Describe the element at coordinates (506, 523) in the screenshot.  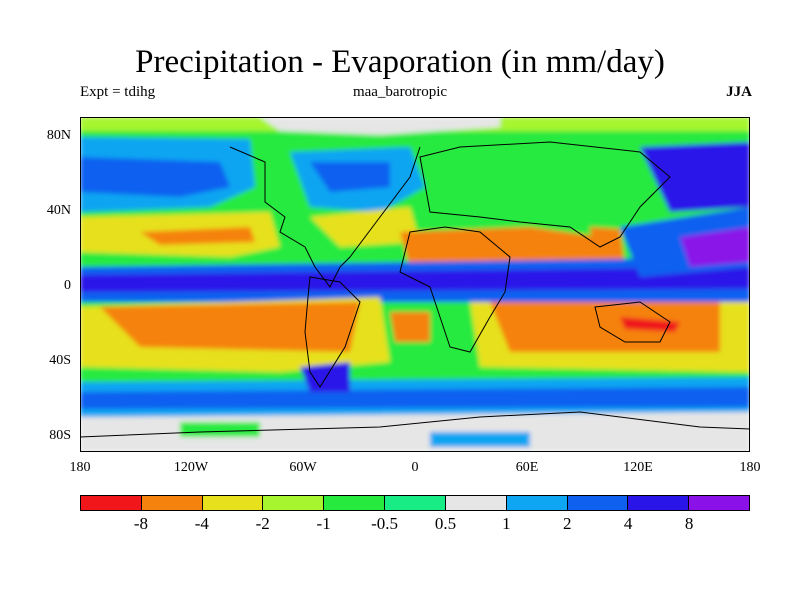
I see `legend-label: 1` at that location.